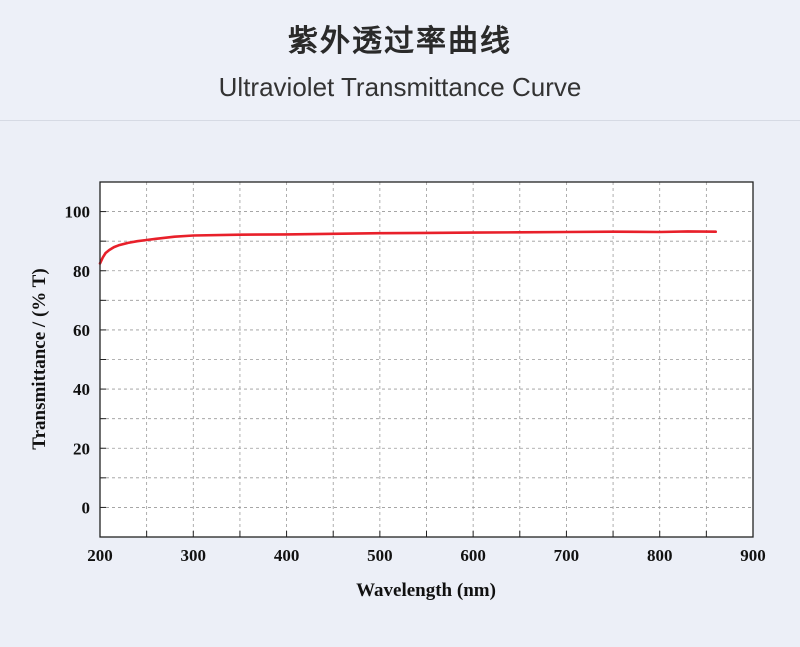 The width and height of the screenshot is (800, 647). I want to click on y-tick-label: 60, so click(81, 330).